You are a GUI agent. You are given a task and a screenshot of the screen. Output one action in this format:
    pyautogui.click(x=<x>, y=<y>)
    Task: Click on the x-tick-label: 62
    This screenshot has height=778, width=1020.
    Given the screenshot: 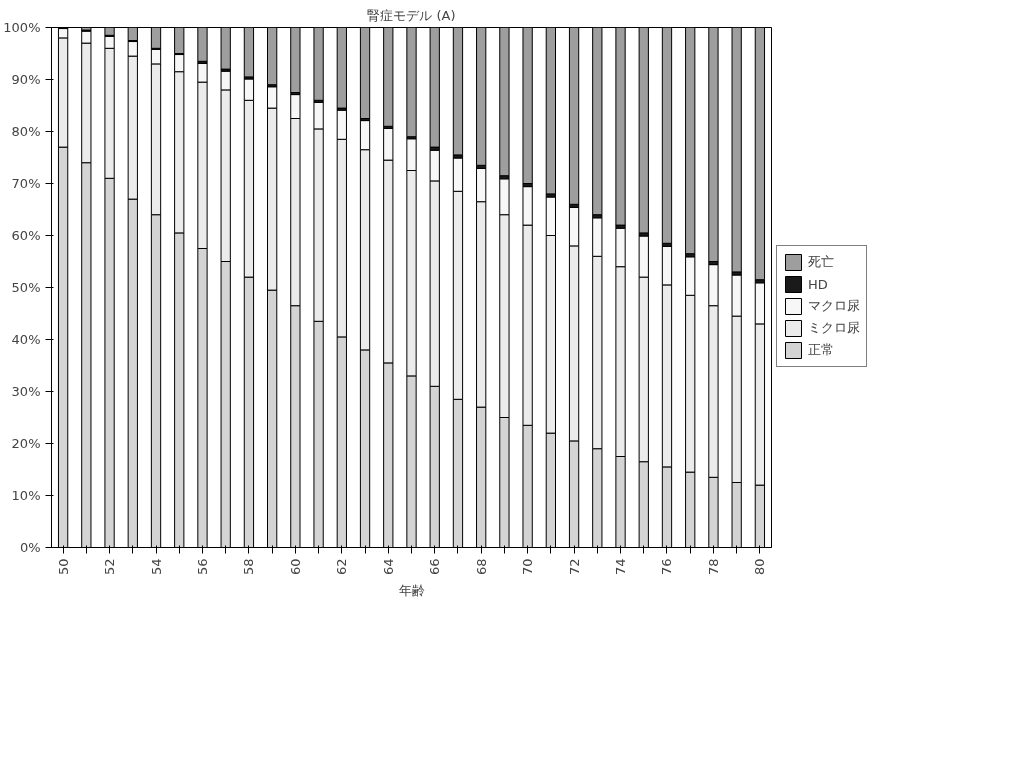 What is the action you would take?
    pyautogui.click(x=342, y=567)
    